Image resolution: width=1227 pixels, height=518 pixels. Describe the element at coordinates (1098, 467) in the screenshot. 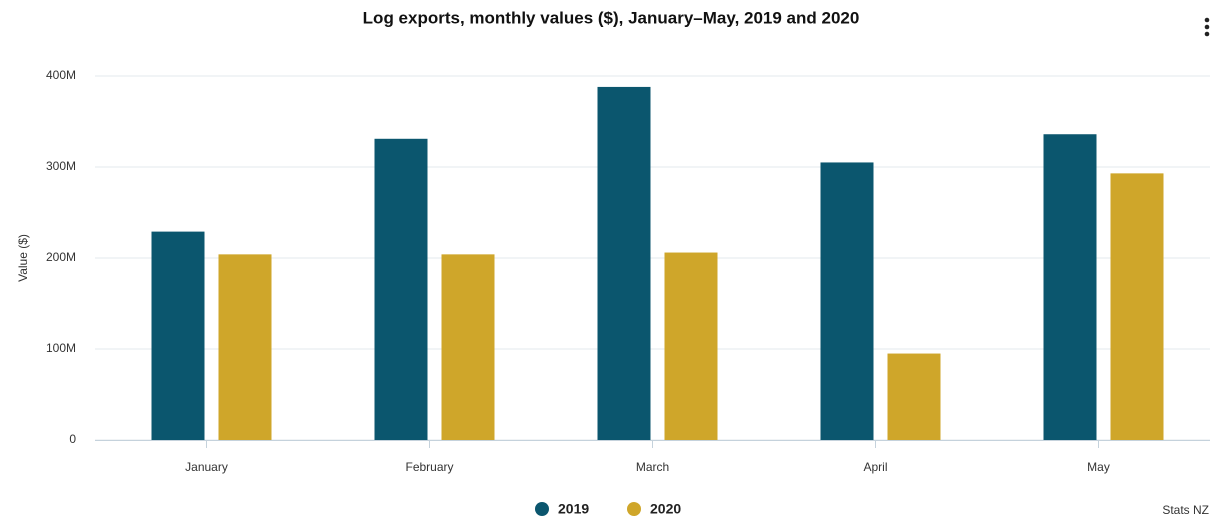

I see `x-tick-label: May` at that location.